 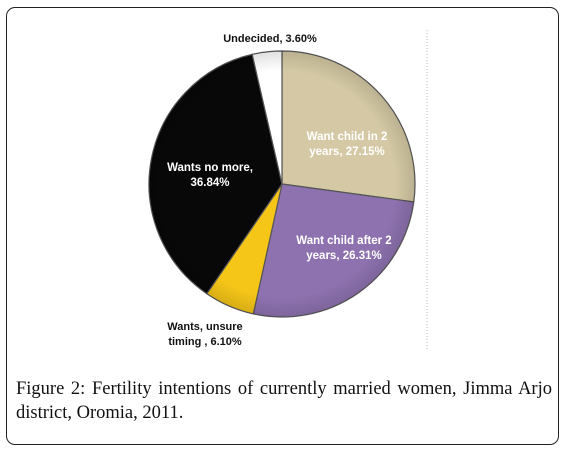 What do you see at coordinates (210, 175) in the screenshot?
I see `slice-label-wants-no-more: Wants no more, 36.84%` at bounding box center [210, 175].